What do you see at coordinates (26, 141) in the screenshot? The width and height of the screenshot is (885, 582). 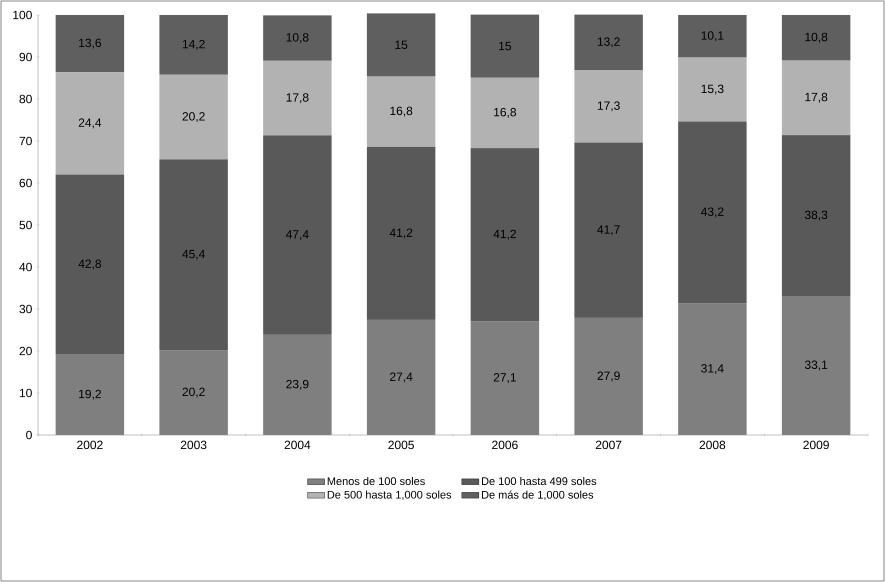 I see `y-tick-label: 70` at bounding box center [26, 141].